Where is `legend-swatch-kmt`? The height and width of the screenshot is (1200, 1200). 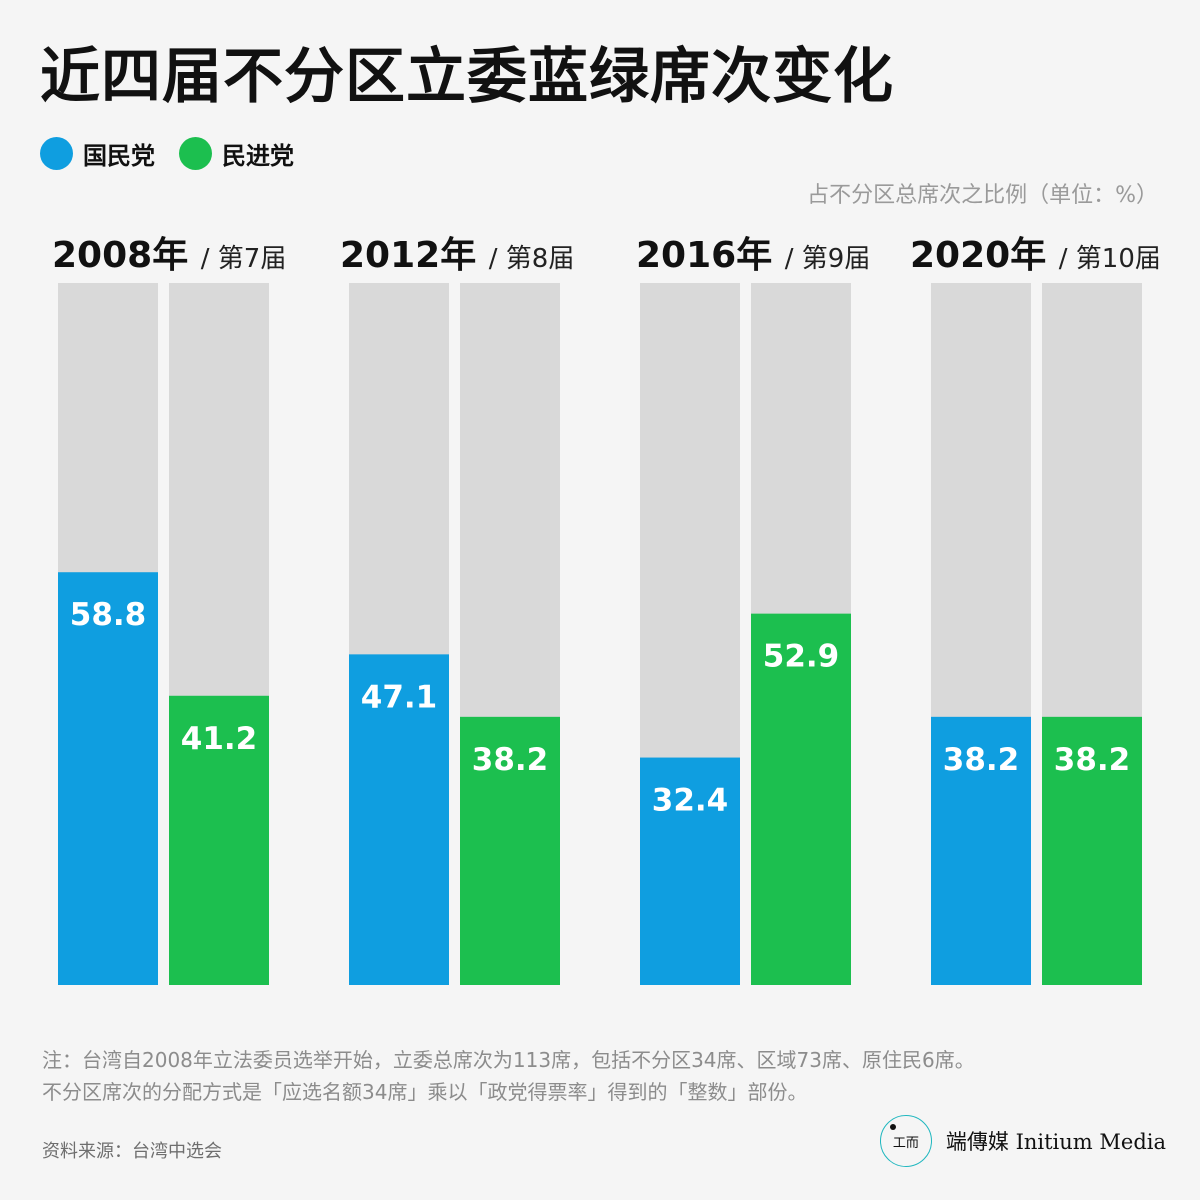 legend-swatch-kmt is located at coordinates (56, 153).